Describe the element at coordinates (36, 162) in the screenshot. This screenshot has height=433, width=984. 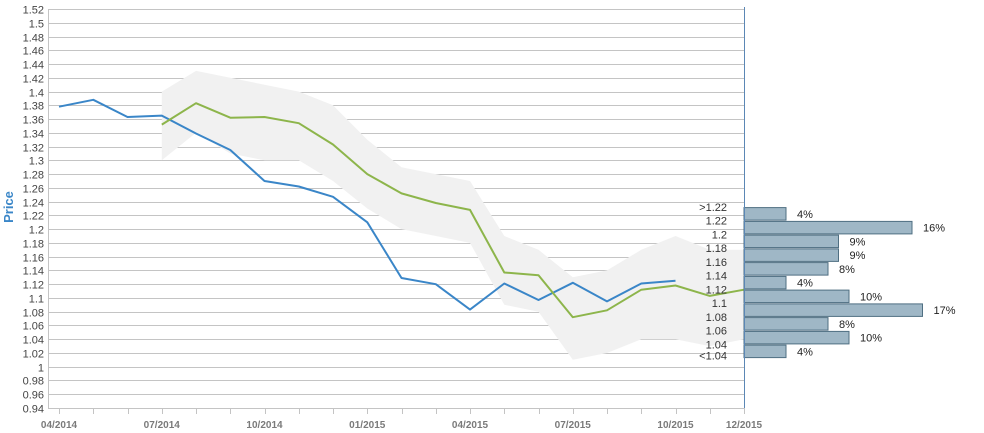
I see `y-tick-label: 1.3` at that location.